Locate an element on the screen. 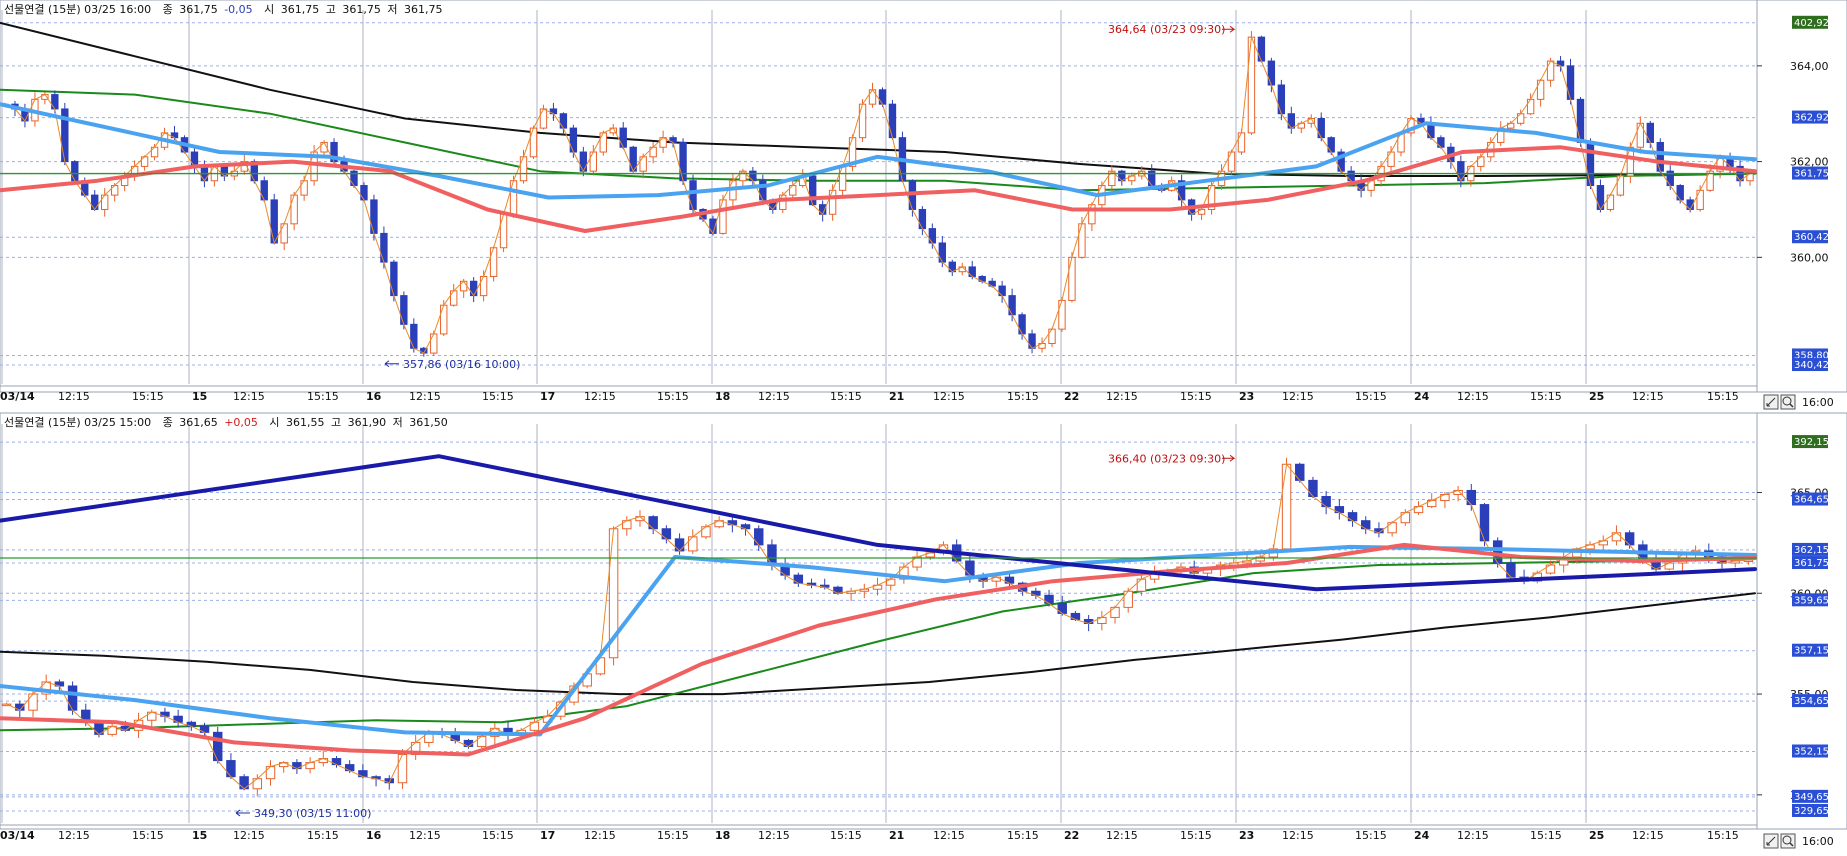 This screenshot has height=856, width=1847. lower-header-name: 선물연결 (15분) 03/25 15:00 is located at coordinates (77, 422).